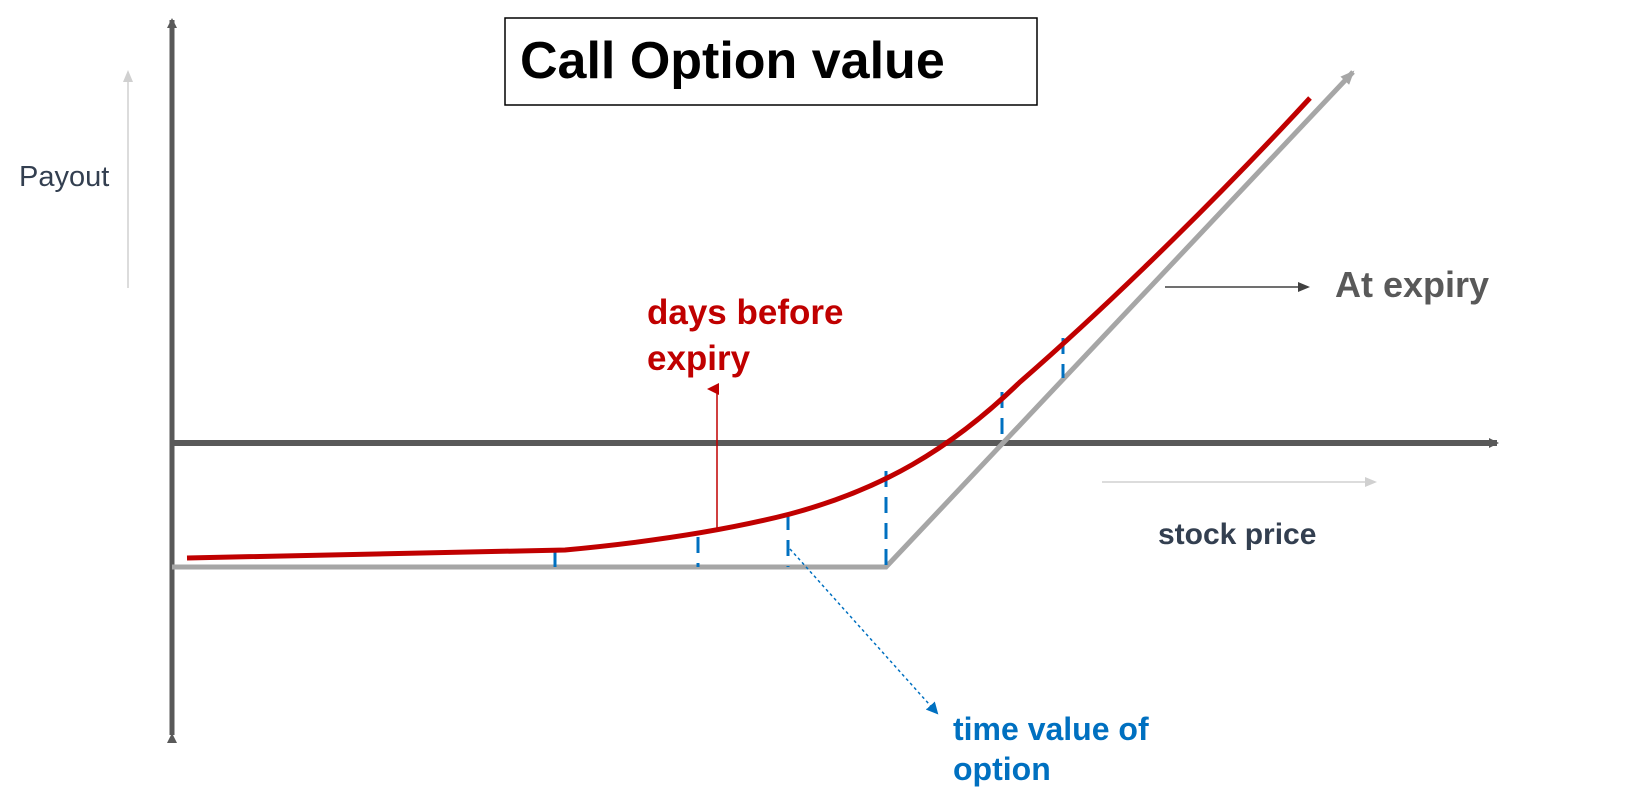 Image resolution: width=1629 pixels, height=809 pixels. What do you see at coordinates (699, 358) in the screenshot?
I see `days-before-line-2: expiry` at bounding box center [699, 358].